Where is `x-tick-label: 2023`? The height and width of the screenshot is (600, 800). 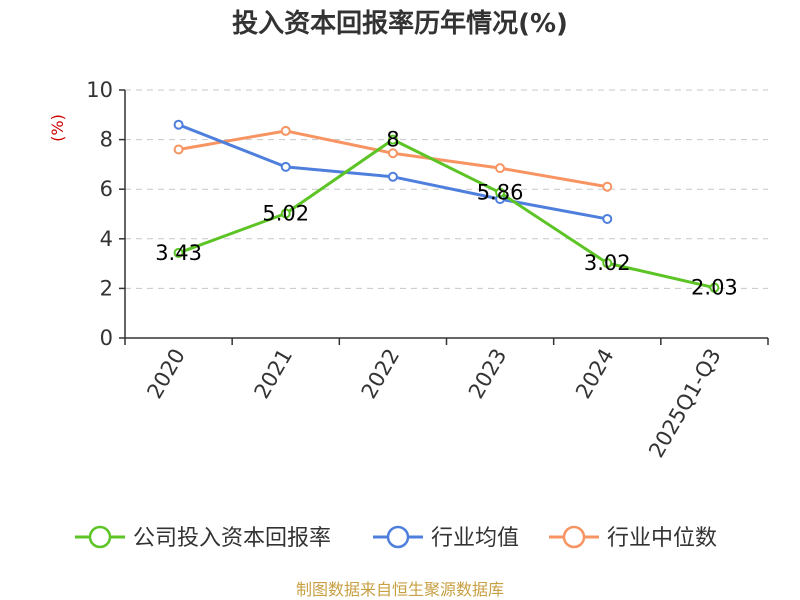
x-tick-label: 2023 is located at coordinates (488, 374).